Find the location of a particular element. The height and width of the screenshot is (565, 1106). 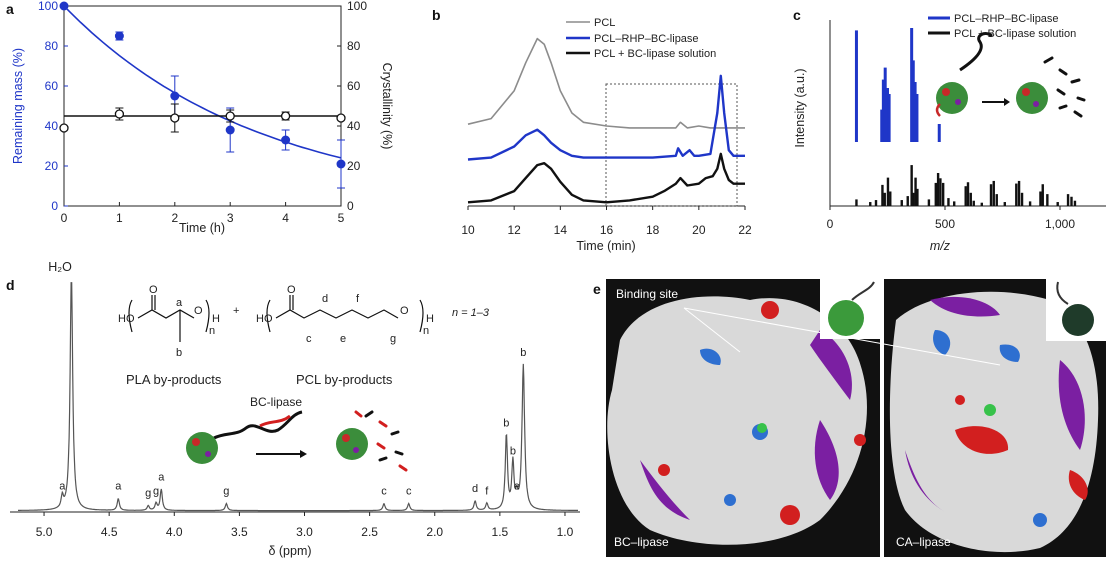

pla-label-a: a is located at coordinates (179, 303).